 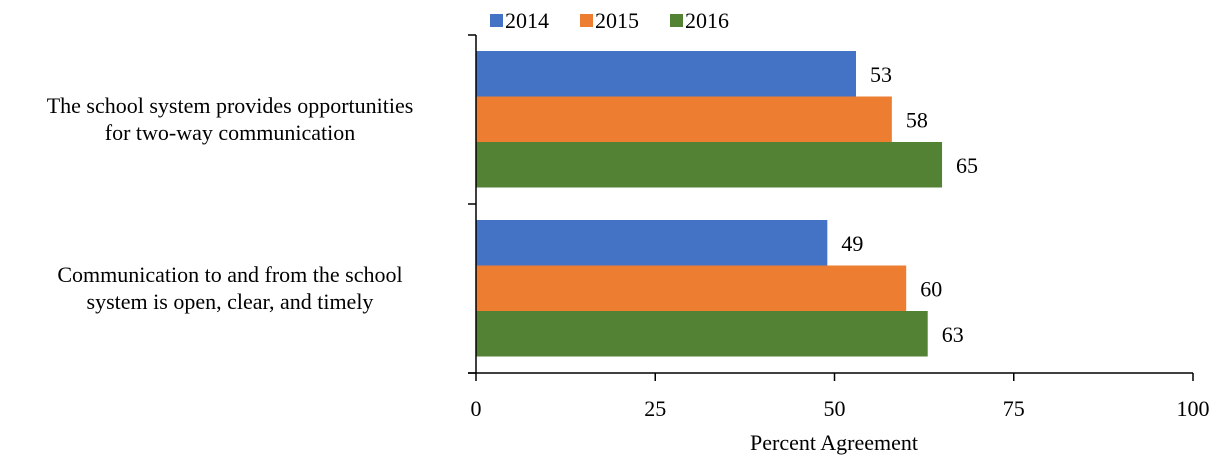 What do you see at coordinates (967, 165) in the screenshot?
I see `data-label-2016-cat1: 65` at bounding box center [967, 165].